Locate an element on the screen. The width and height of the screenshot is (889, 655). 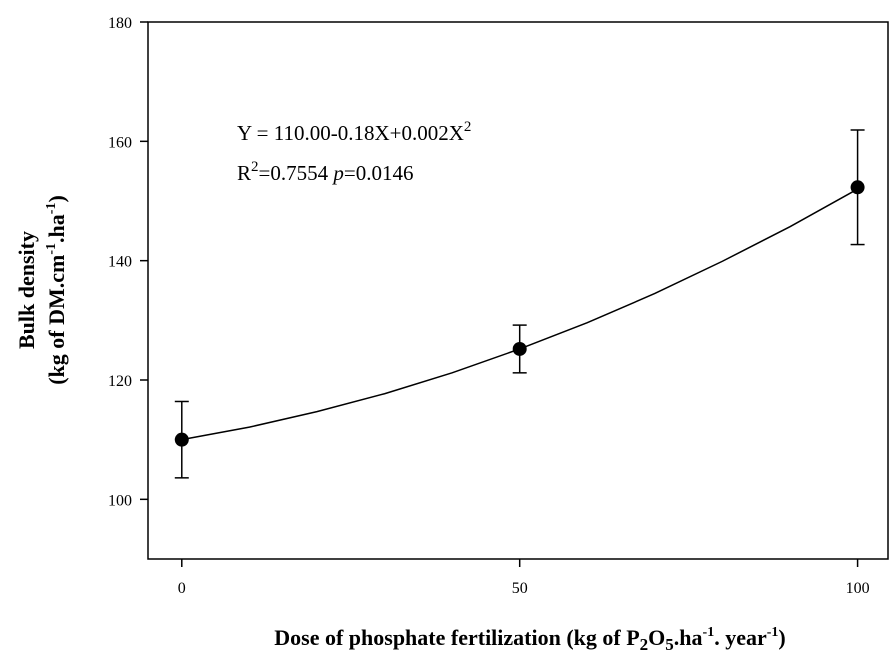
y-tick-label: 140 is located at coordinates (120, 262).